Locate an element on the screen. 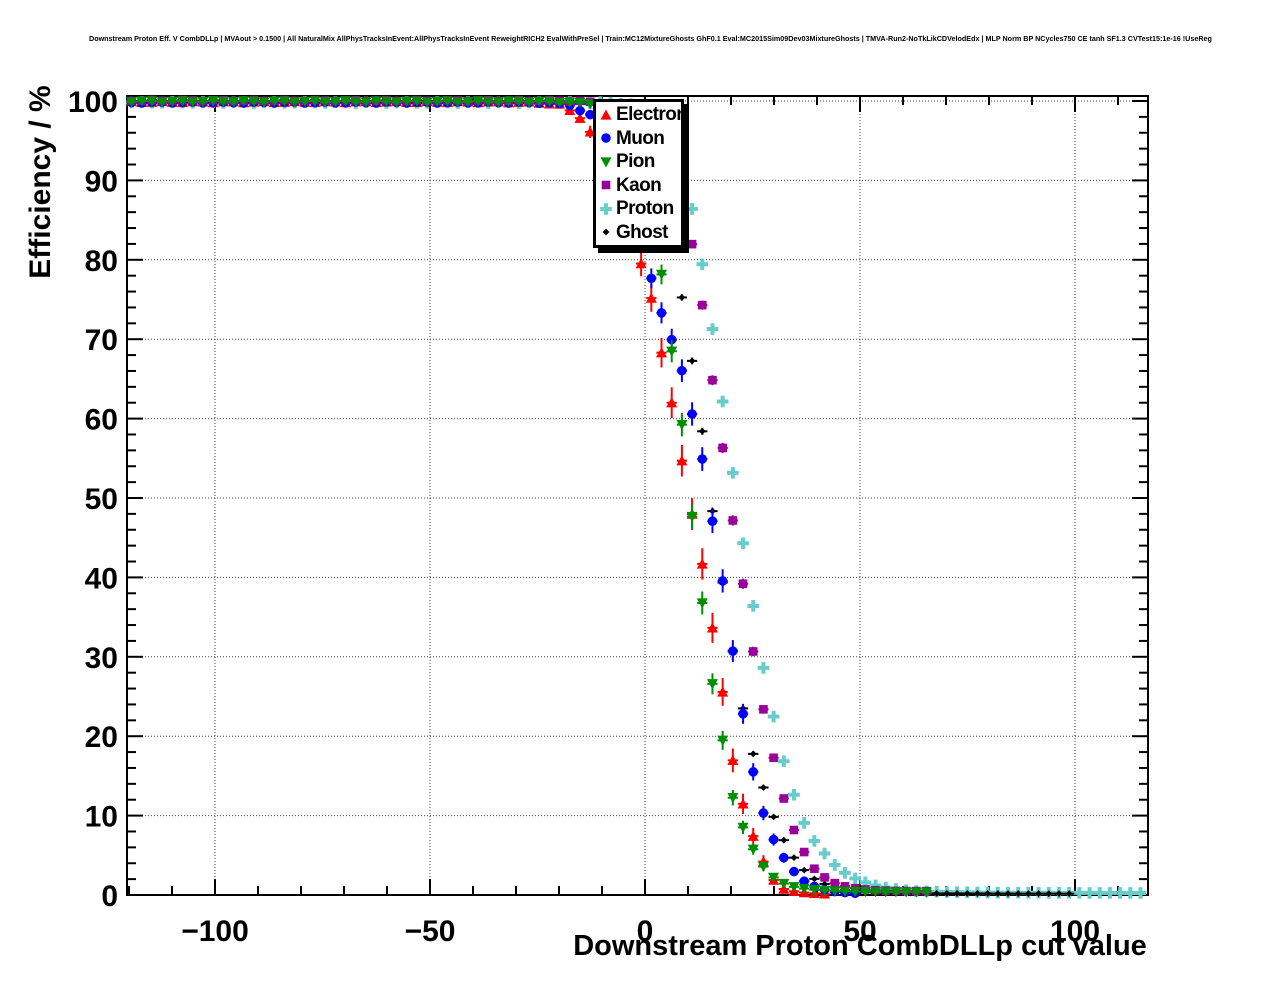  legend-label: Kaon is located at coordinates (639, 185).